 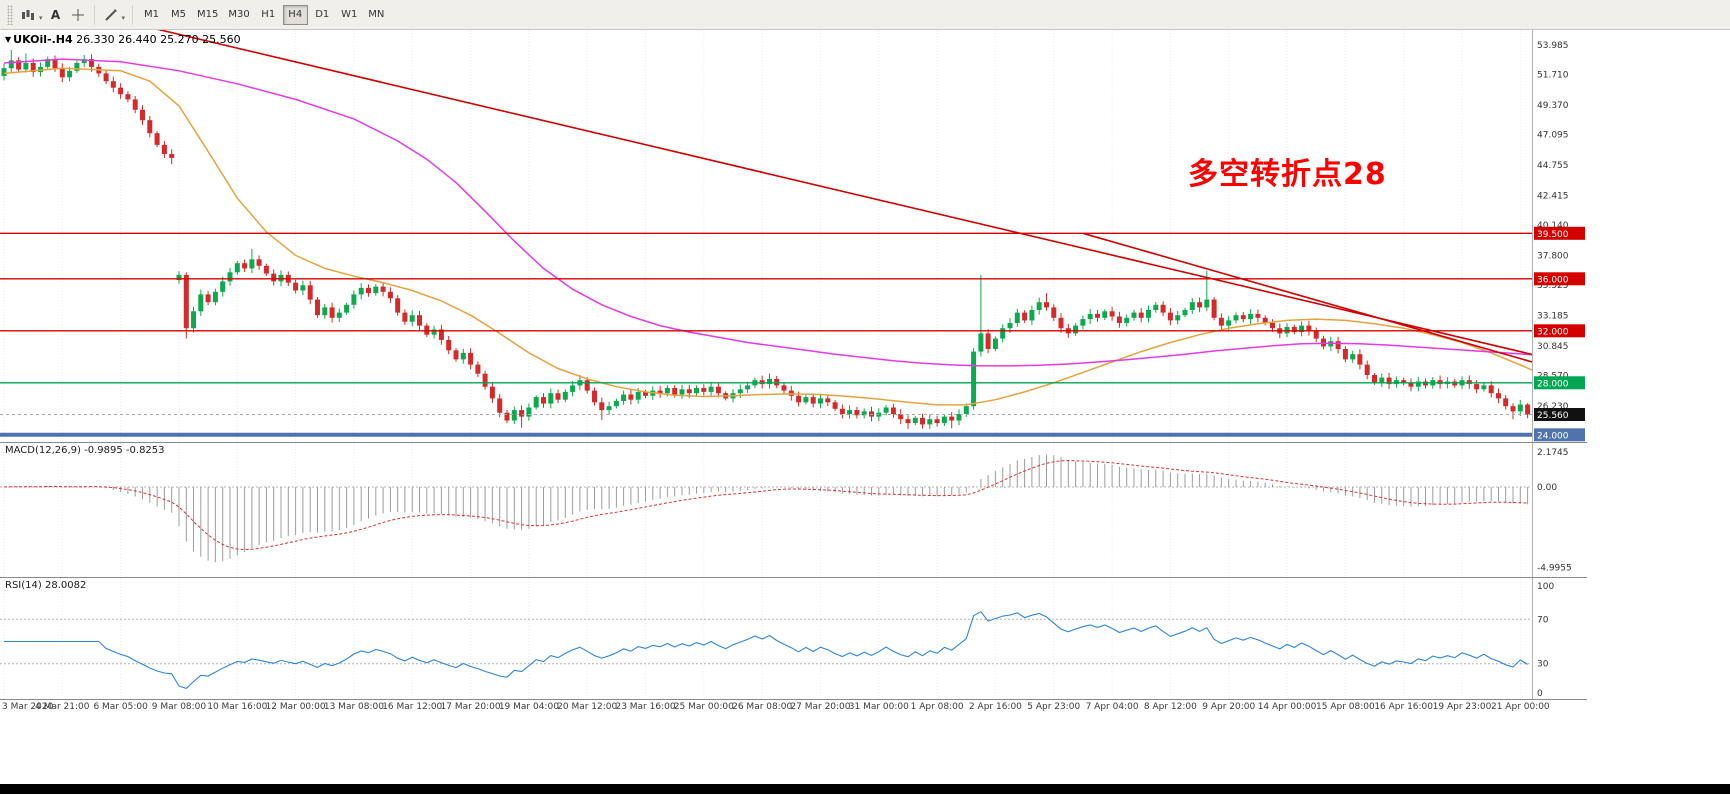 I want to click on chart-elements-button, so click(x=28, y=15).